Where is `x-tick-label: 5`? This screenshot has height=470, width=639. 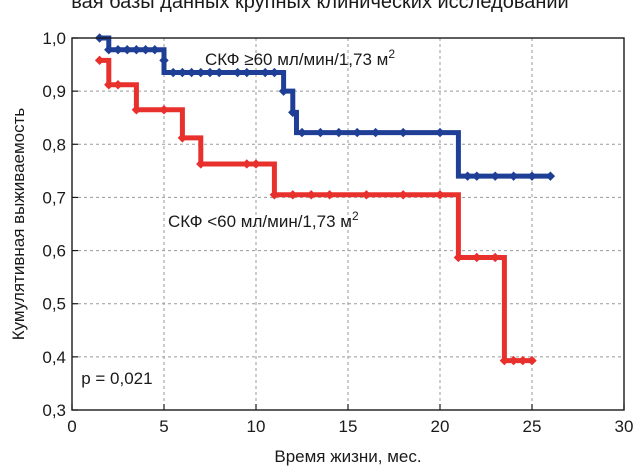 x-tick-label: 5 is located at coordinates (163, 426).